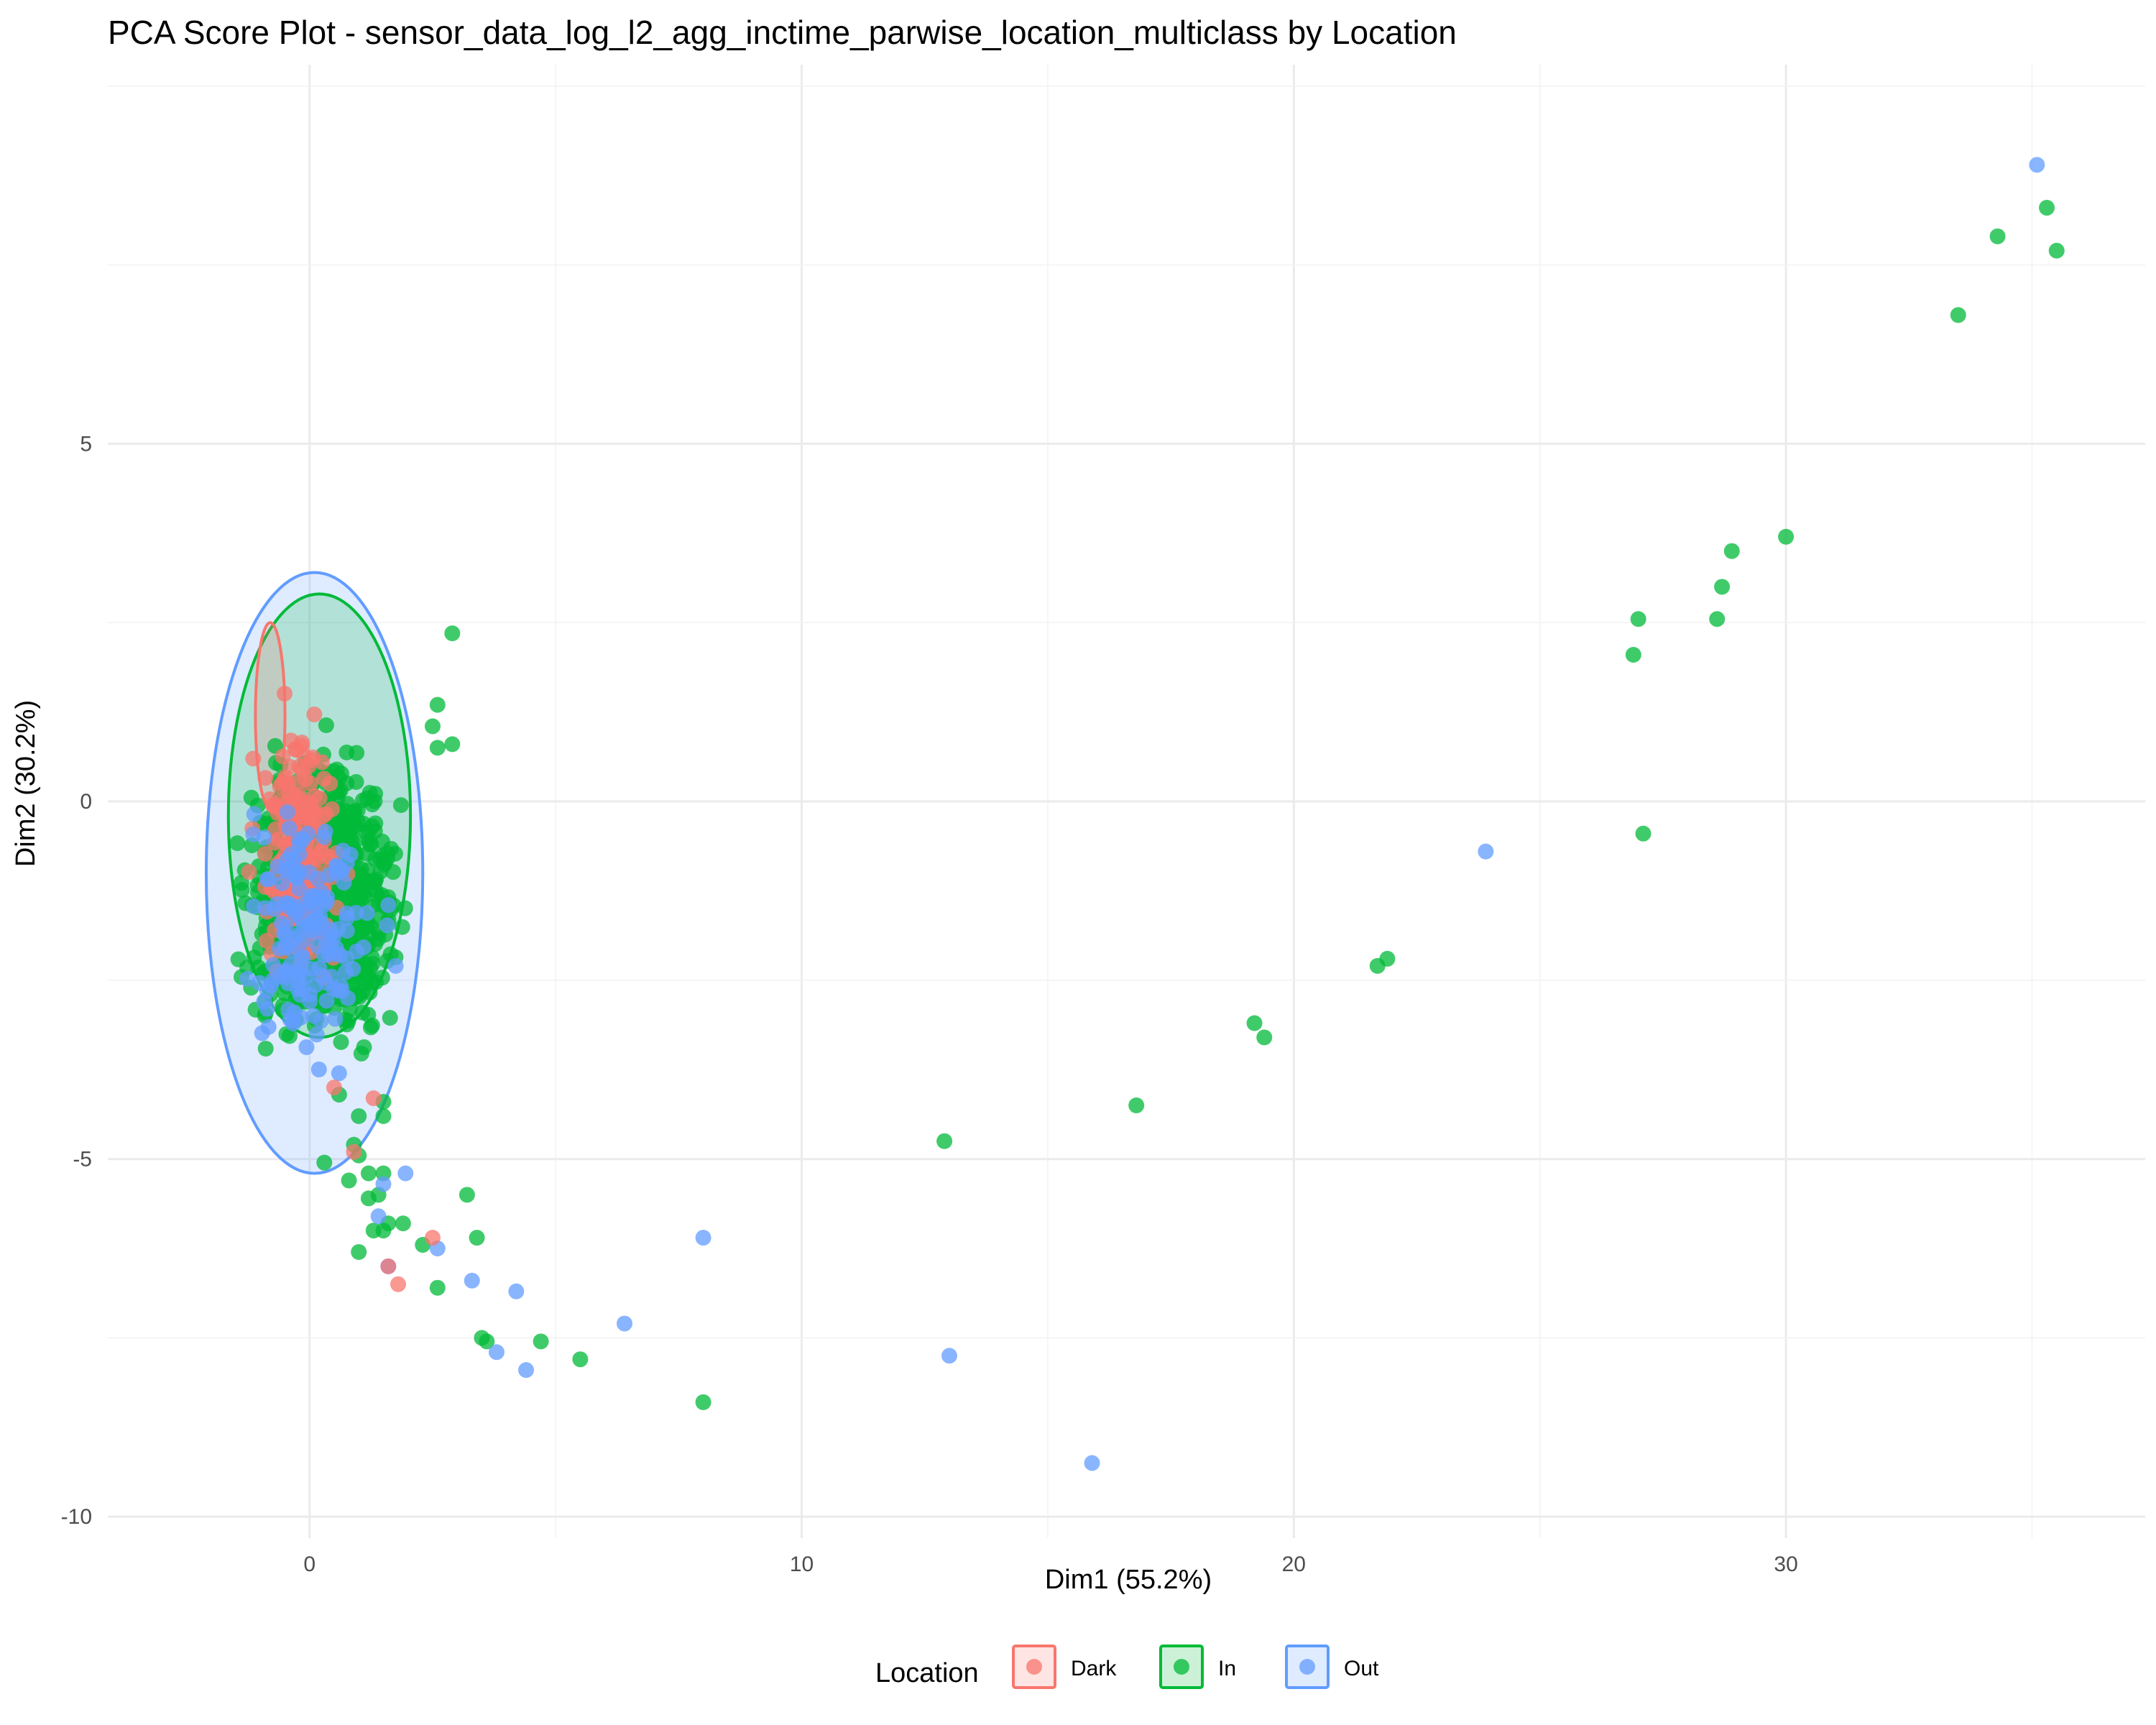  I want to click on y-tick-label: 5, so click(86, 444).